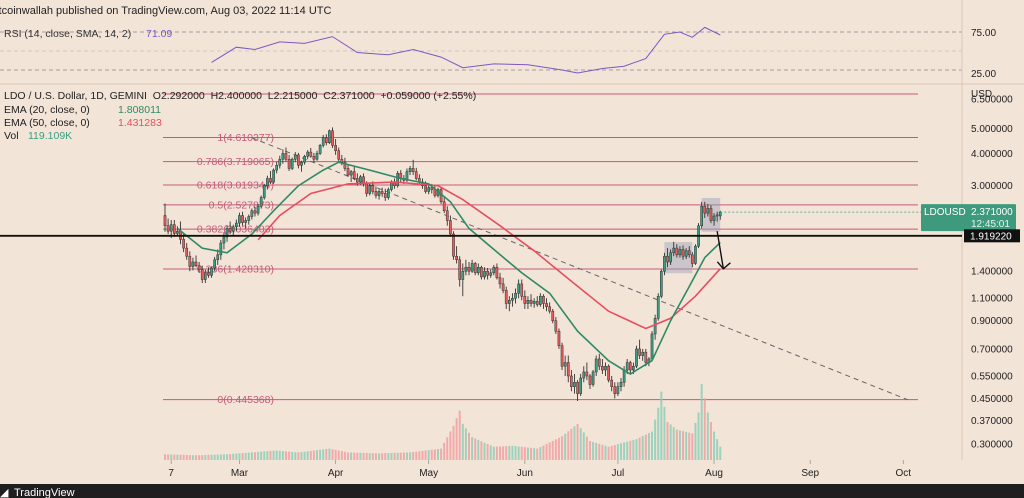 The image size is (1024, 498). Describe the element at coordinates (336, 473) in the screenshot. I see `time-axis-tick: Apr` at that location.